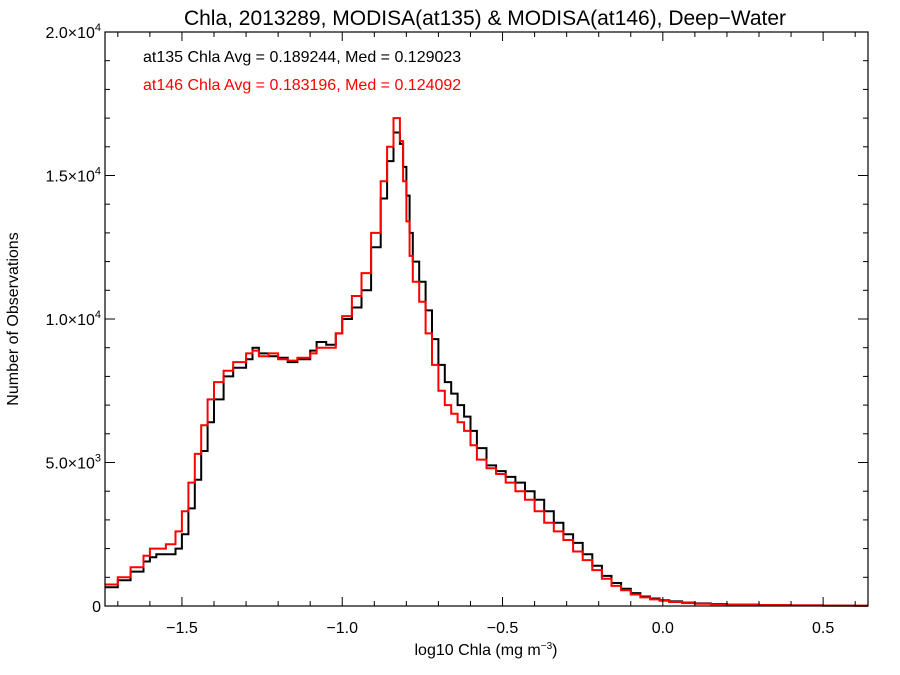 The height and width of the screenshot is (675, 900). I want to click on x-axis-label-main: log10 Chla (mg m, so click(477, 650).